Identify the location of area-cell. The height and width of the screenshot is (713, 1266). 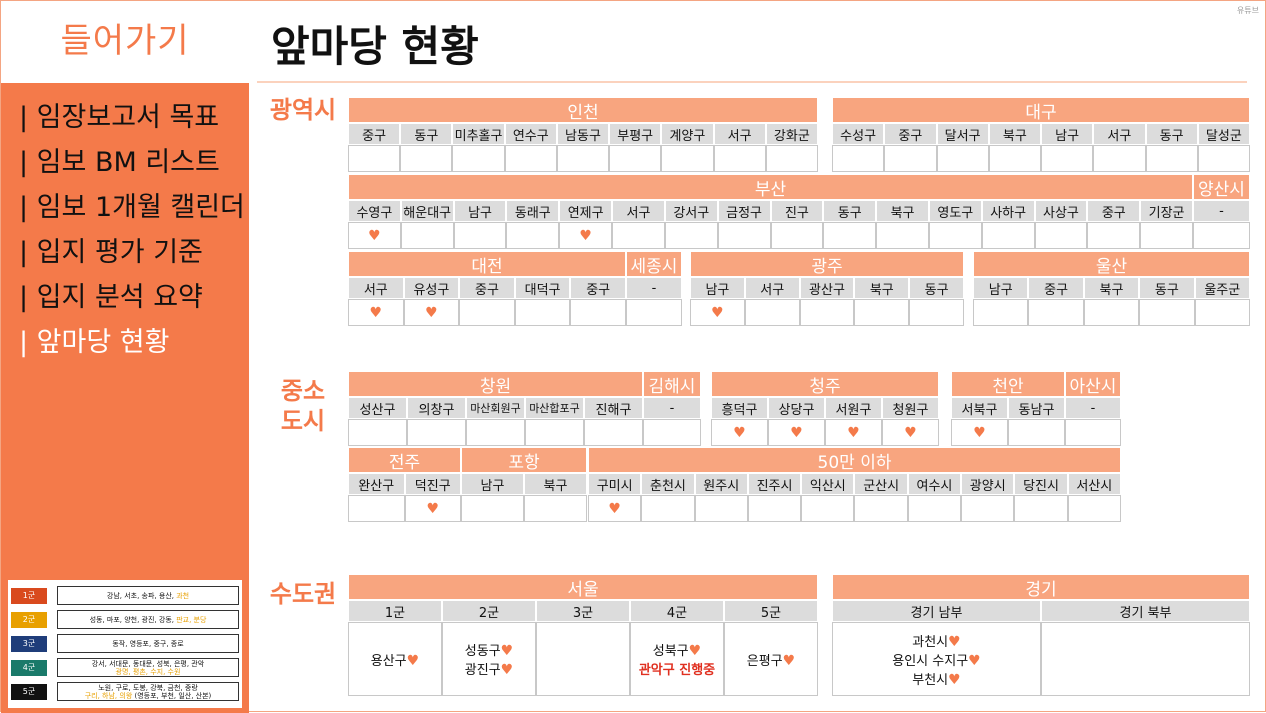
(1145, 659).